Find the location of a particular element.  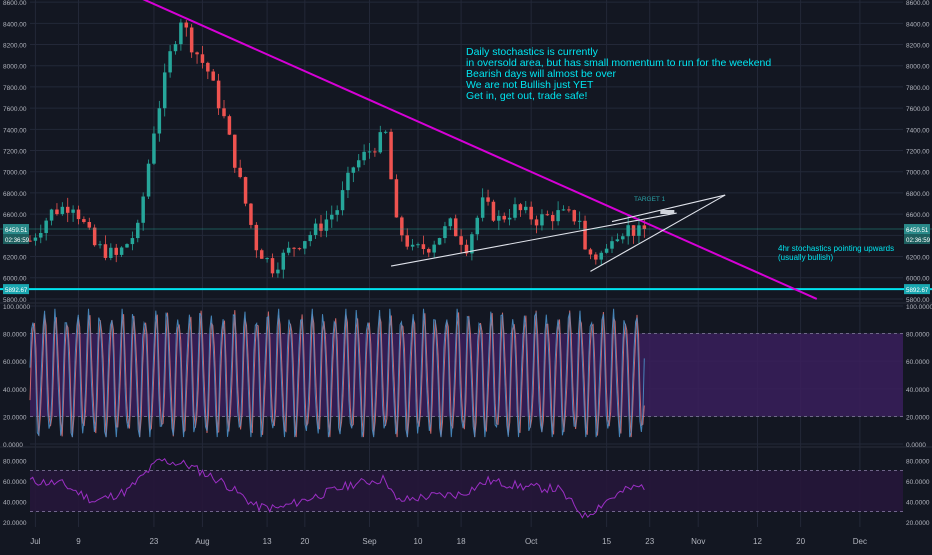

countdown-label-right-bg is located at coordinates (917, 239).